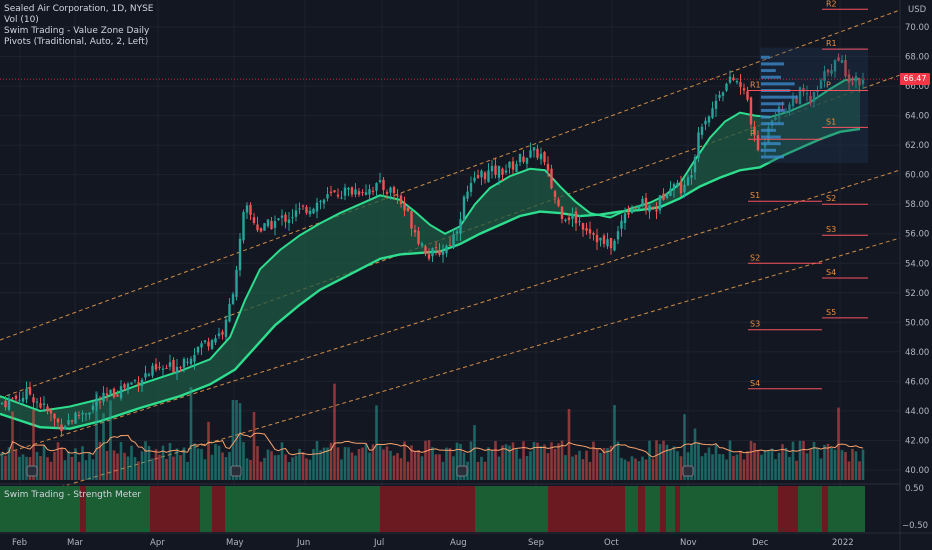  Describe the element at coordinates (917, 58) in the screenshot. I see `price-tick: 68.00` at that location.